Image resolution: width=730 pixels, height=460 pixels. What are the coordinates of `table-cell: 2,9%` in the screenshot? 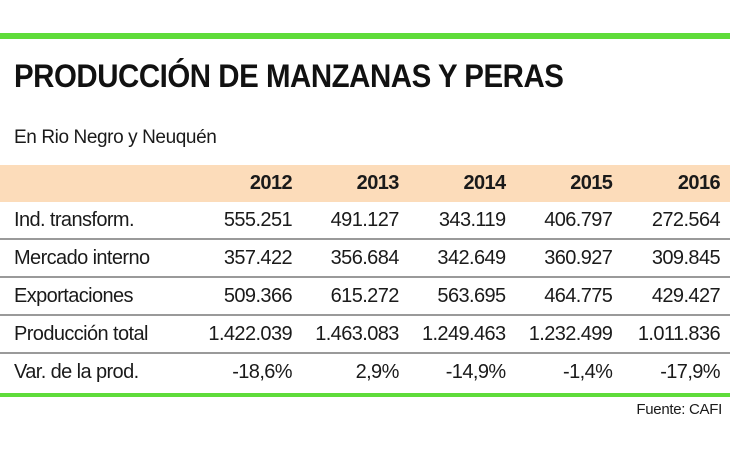 It's located at (377, 371).